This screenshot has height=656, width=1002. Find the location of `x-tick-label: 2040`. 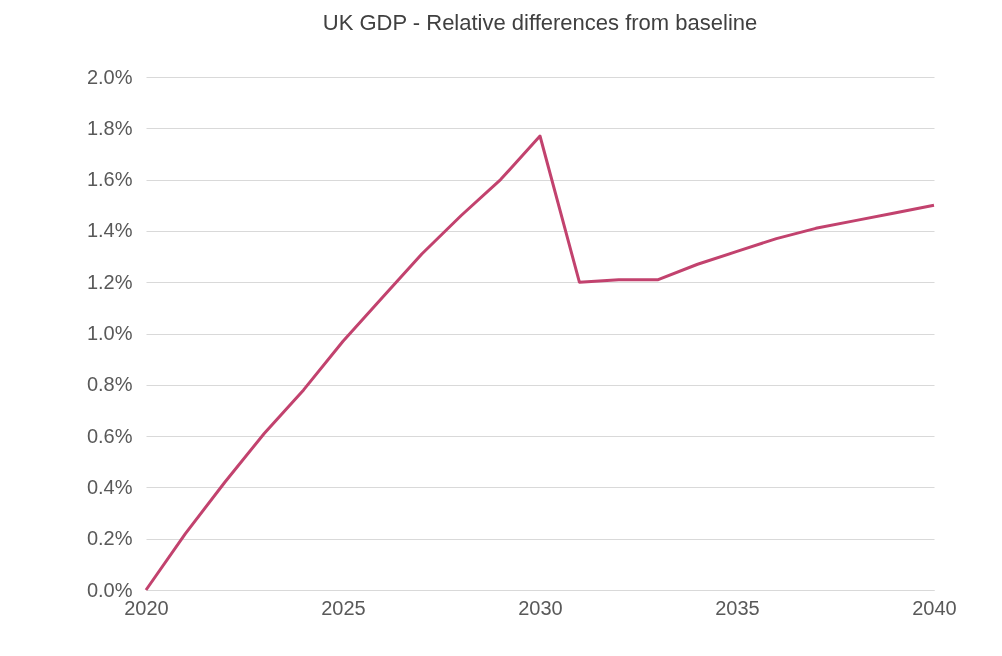

x-tick-label: 2040 is located at coordinates (934, 607).